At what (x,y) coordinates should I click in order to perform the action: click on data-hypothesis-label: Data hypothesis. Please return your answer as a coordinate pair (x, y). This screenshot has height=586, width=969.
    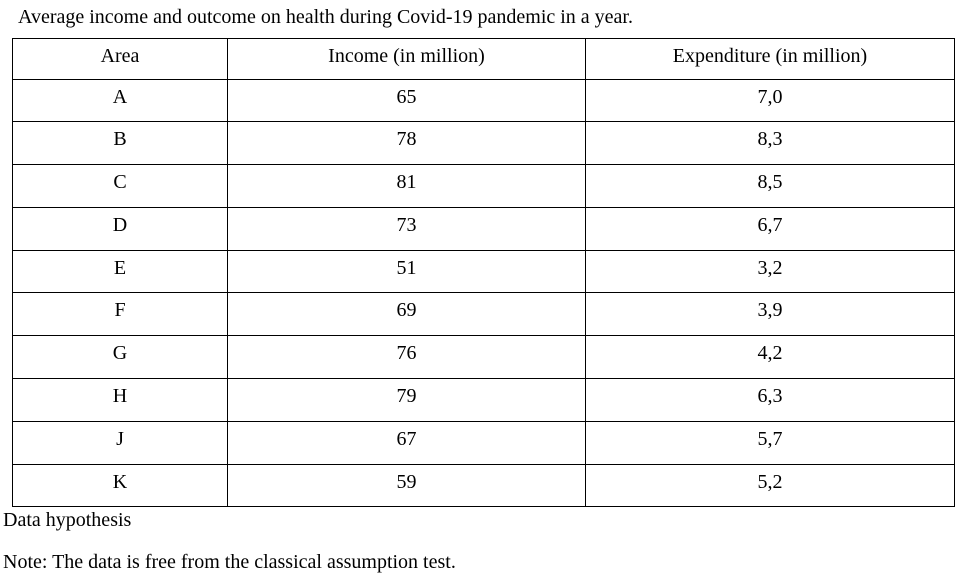
    Looking at the image, I should click on (67, 520).